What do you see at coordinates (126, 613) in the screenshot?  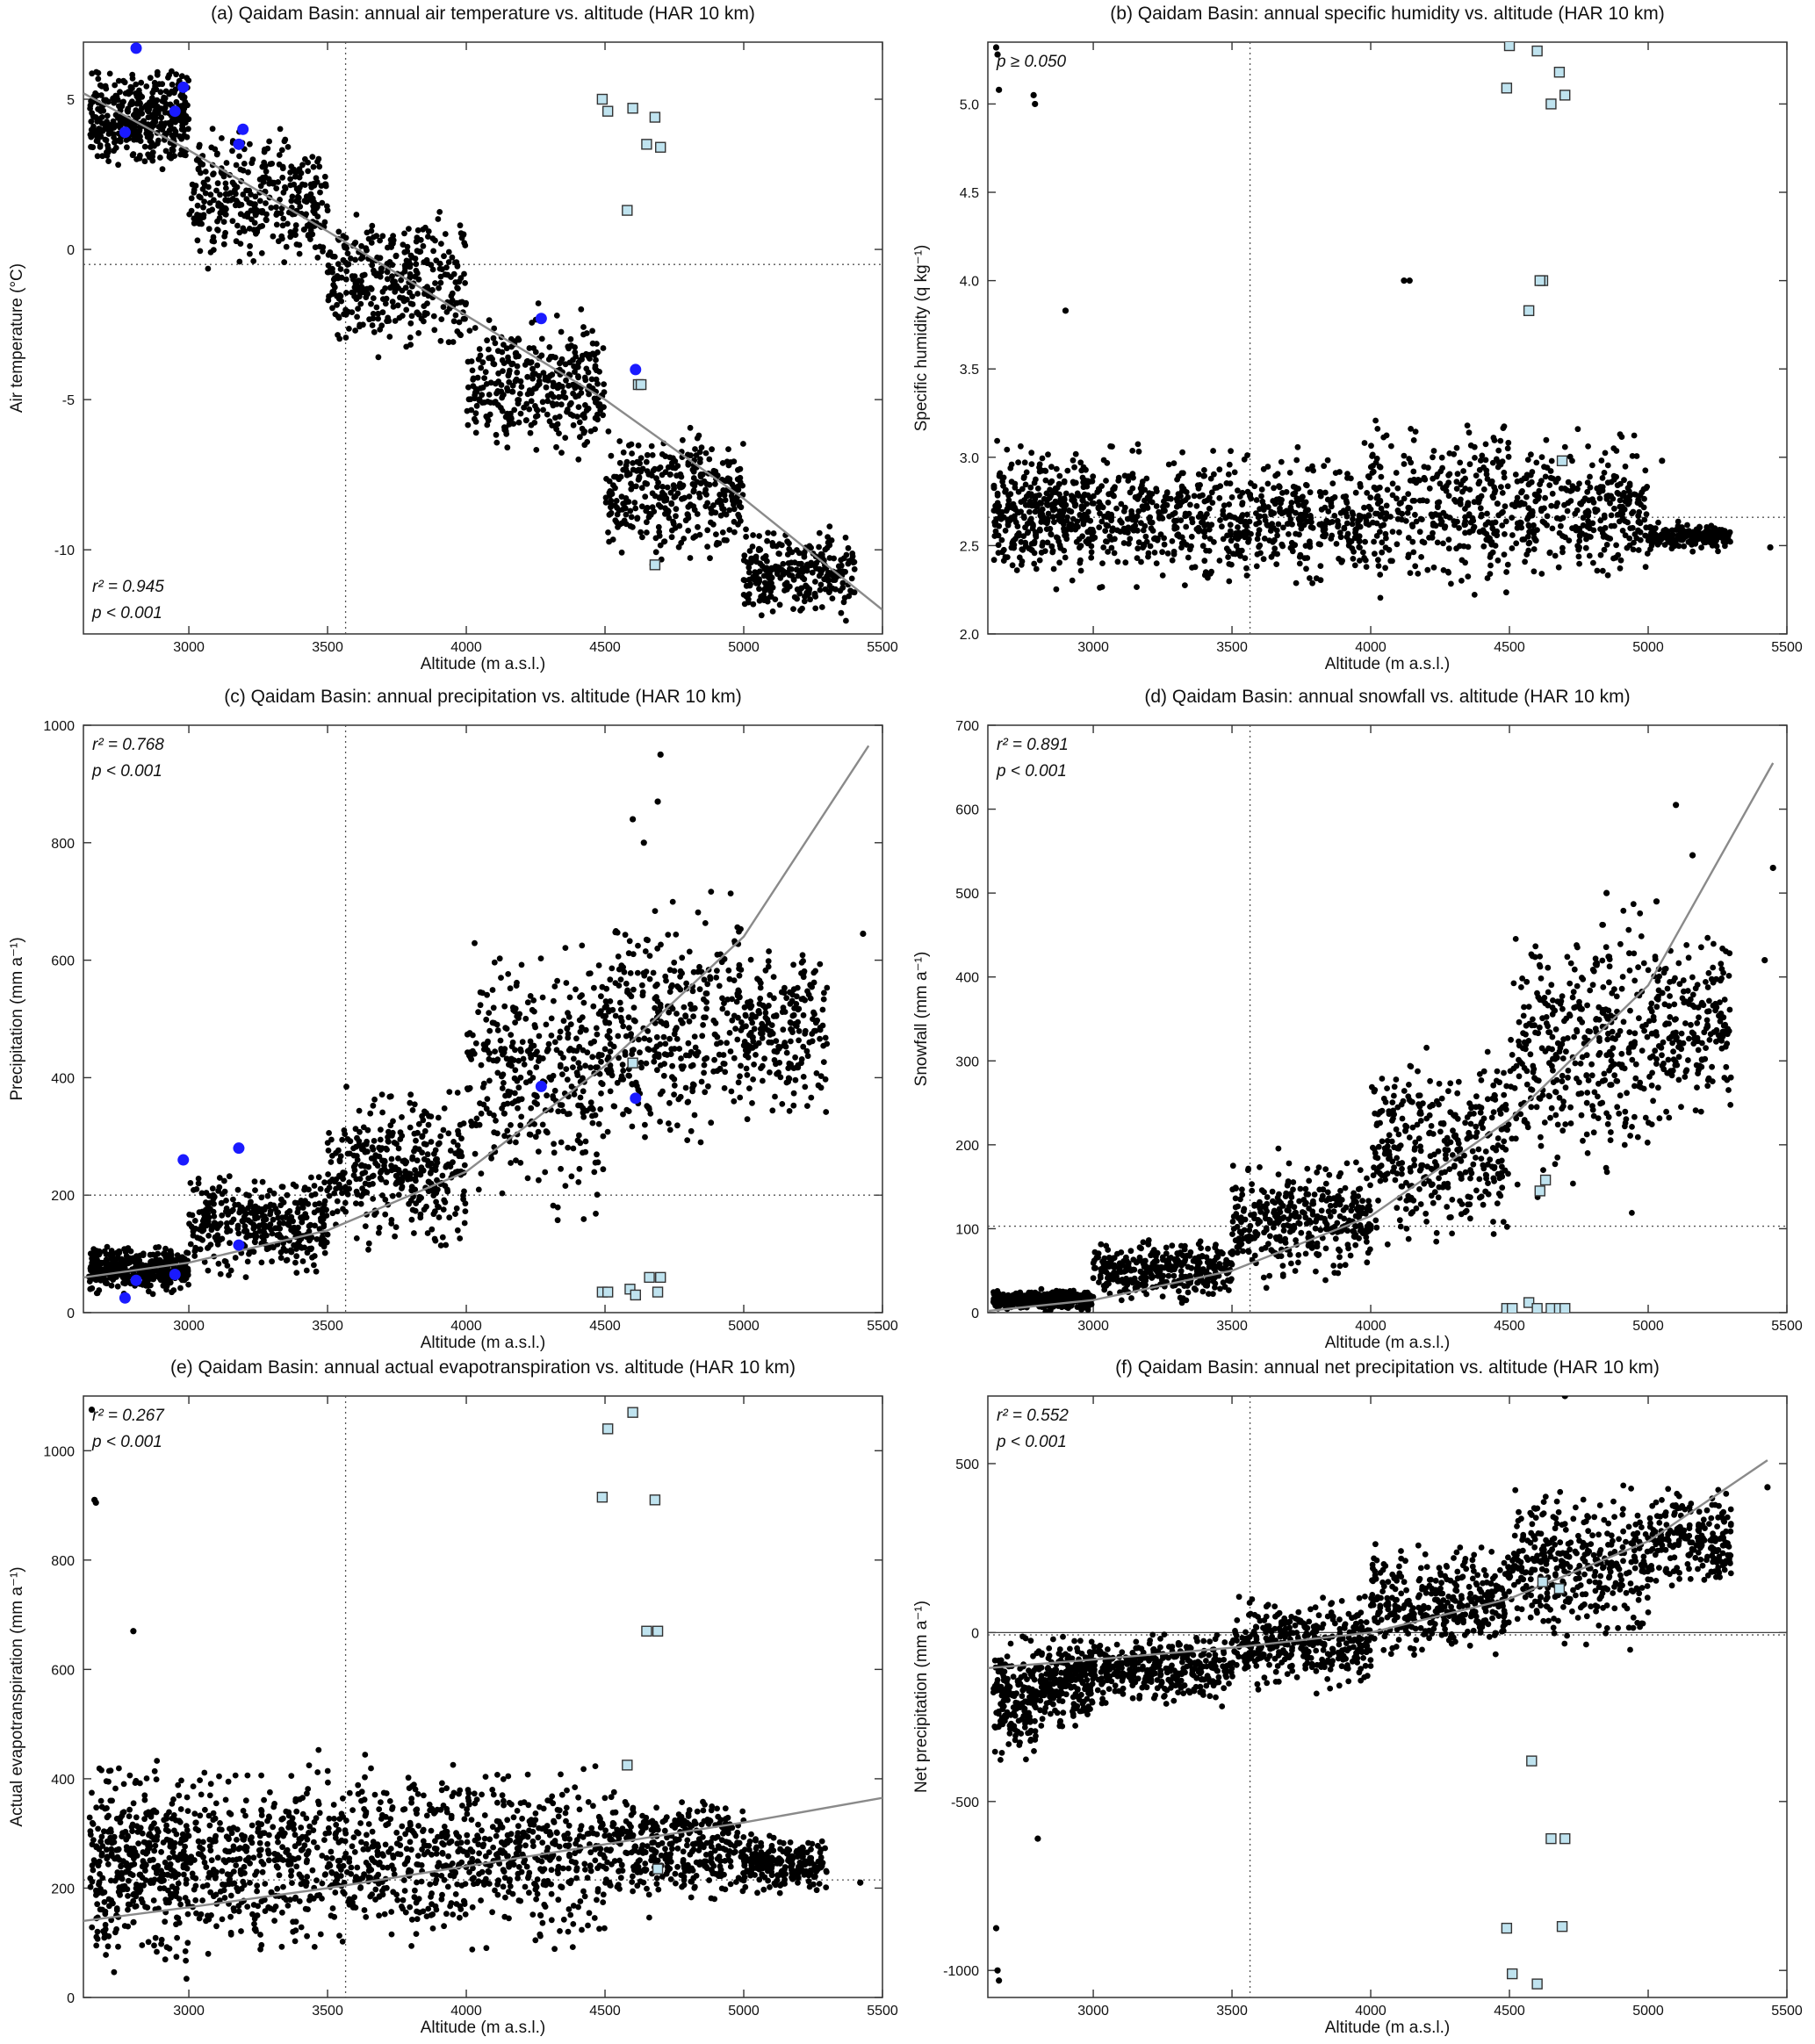 I see `panel-a-p-value: p < 0.001` at bounding box center [126, 613].